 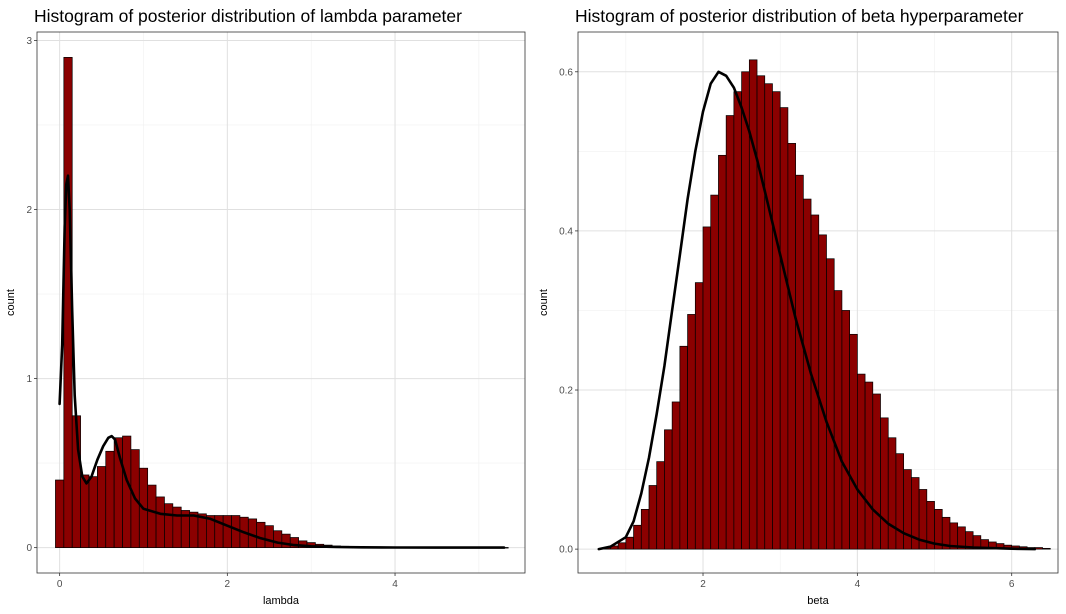 What do you see at coordinates (818, 601) in the screenshot?
I see `x-axis-label: beta` at bounding box center [818, 601].